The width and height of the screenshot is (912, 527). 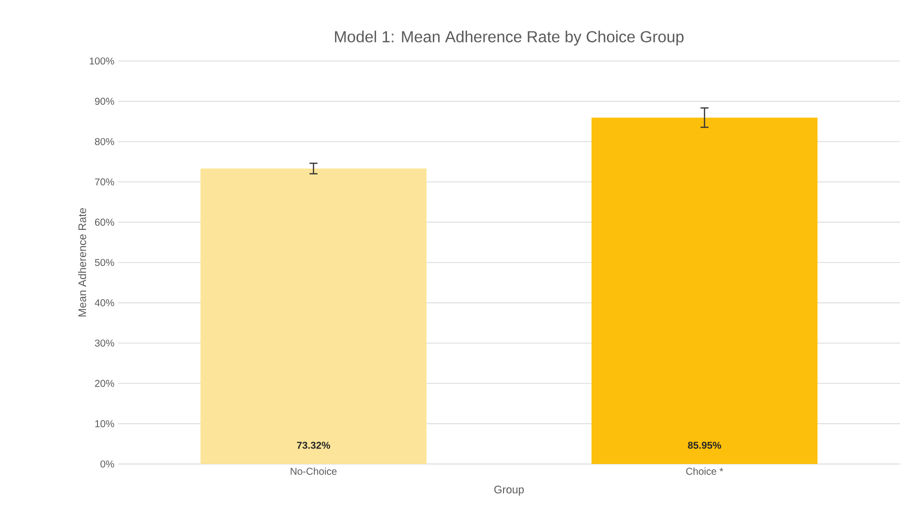 What do you see at coordinates (104, 383) in the screenshot?
I see `y-tick-label: 20%` at bounding box center [104, 383].